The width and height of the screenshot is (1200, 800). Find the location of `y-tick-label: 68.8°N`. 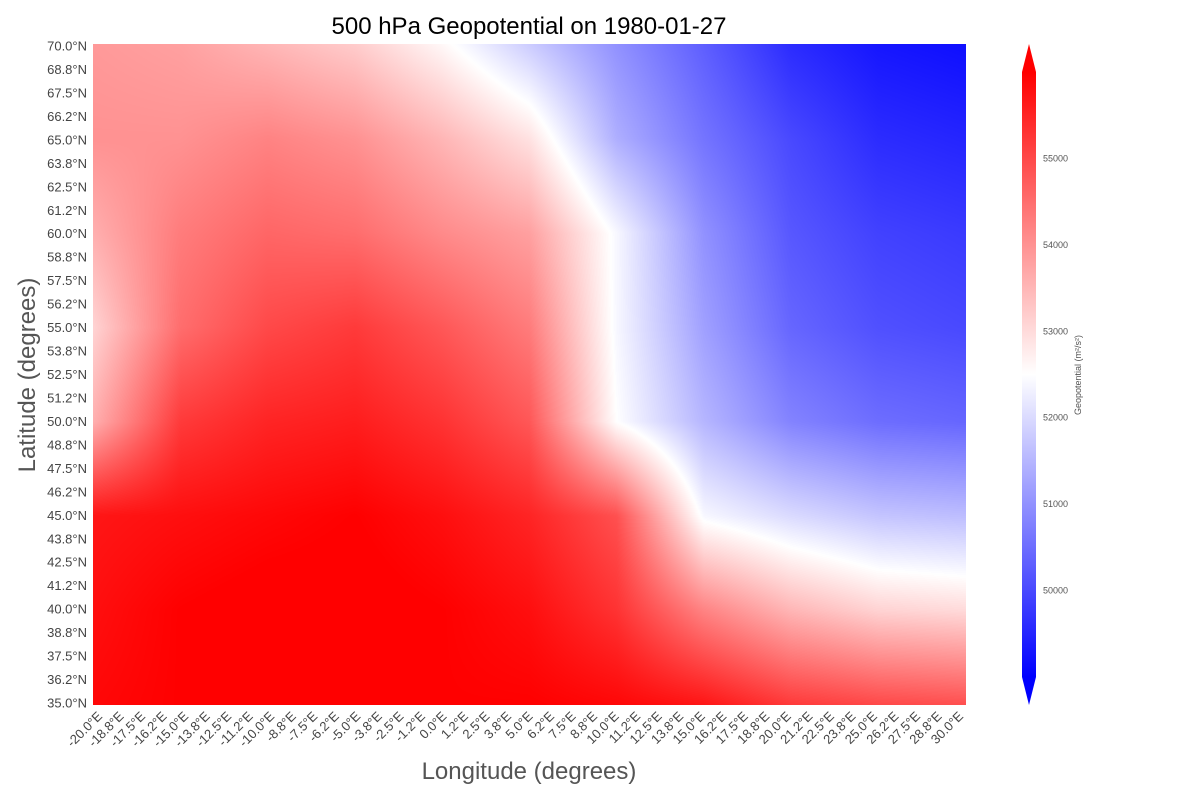

y-tick-label: 68.8°N is located at coordinates (67, 69).